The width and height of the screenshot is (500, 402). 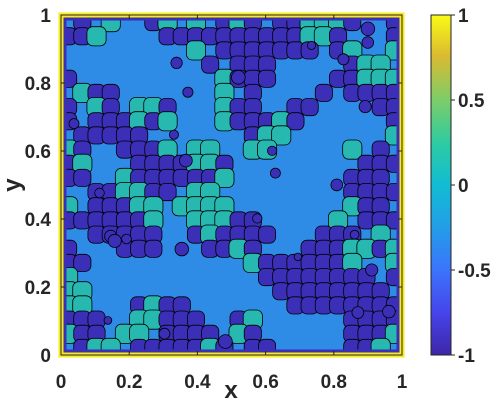 What do you see at coordinates (197, 382) in the screenshot?
I see `x-tick-label: 0.4` at bounding box center [197, 382].